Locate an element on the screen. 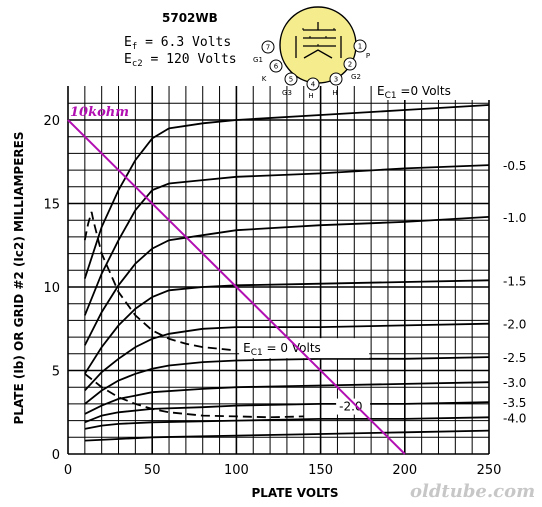 This screenshot has width=542, height=507. tube-pin-number: 1 is located at coordinates (360, 47).